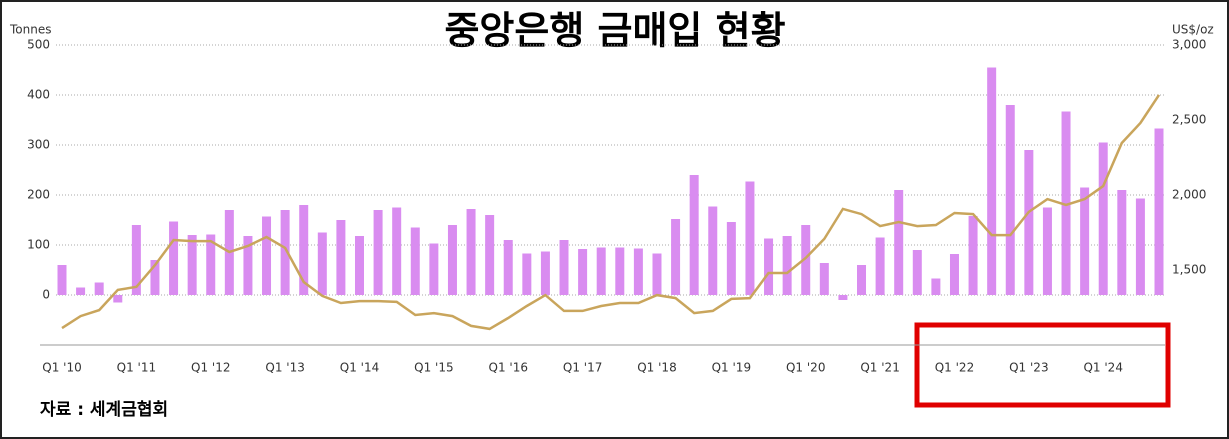  Describe the element at coordinates (38, 195) in the screenshot. I see `y-tick-label: 200` at that location.